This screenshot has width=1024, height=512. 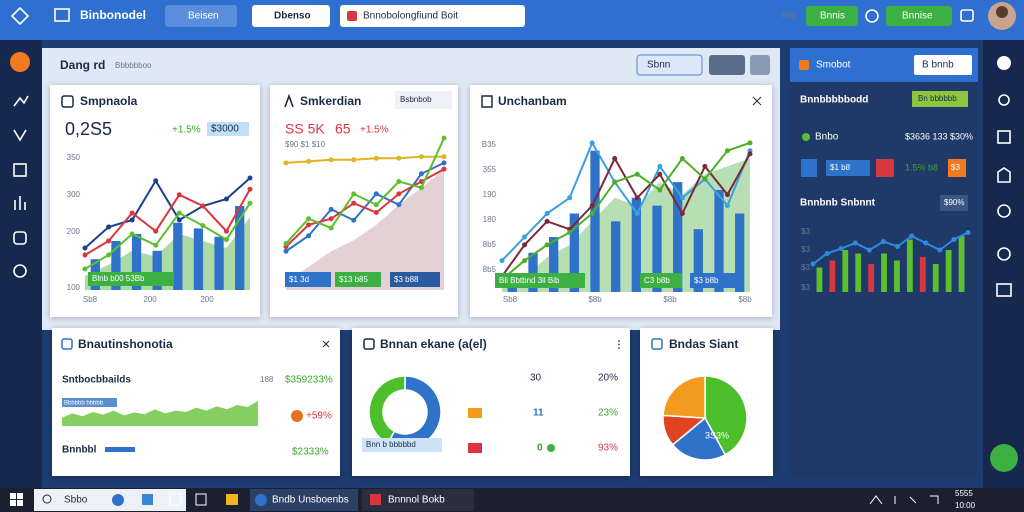 I want to click on badge-label: Bn bbbbbb, so click(x=937, y=98).